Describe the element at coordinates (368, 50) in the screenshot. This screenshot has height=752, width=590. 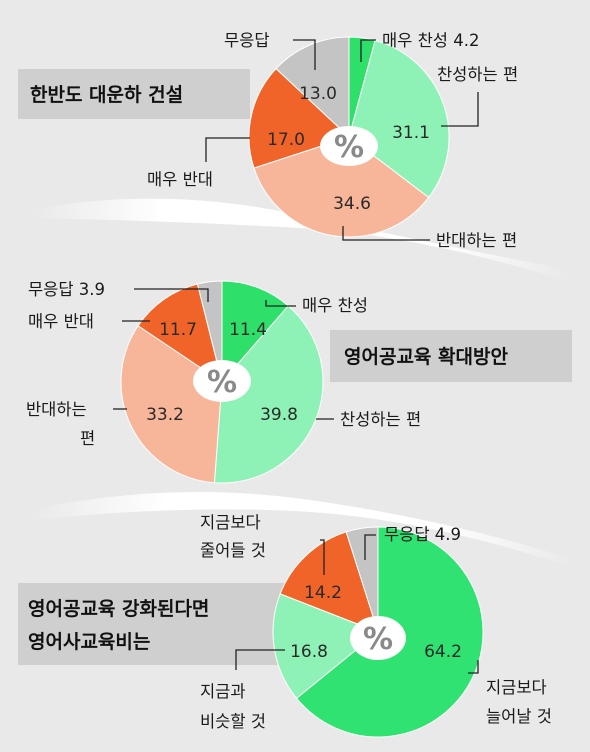
I see `chart-1-leader-strong-agree` at that location.